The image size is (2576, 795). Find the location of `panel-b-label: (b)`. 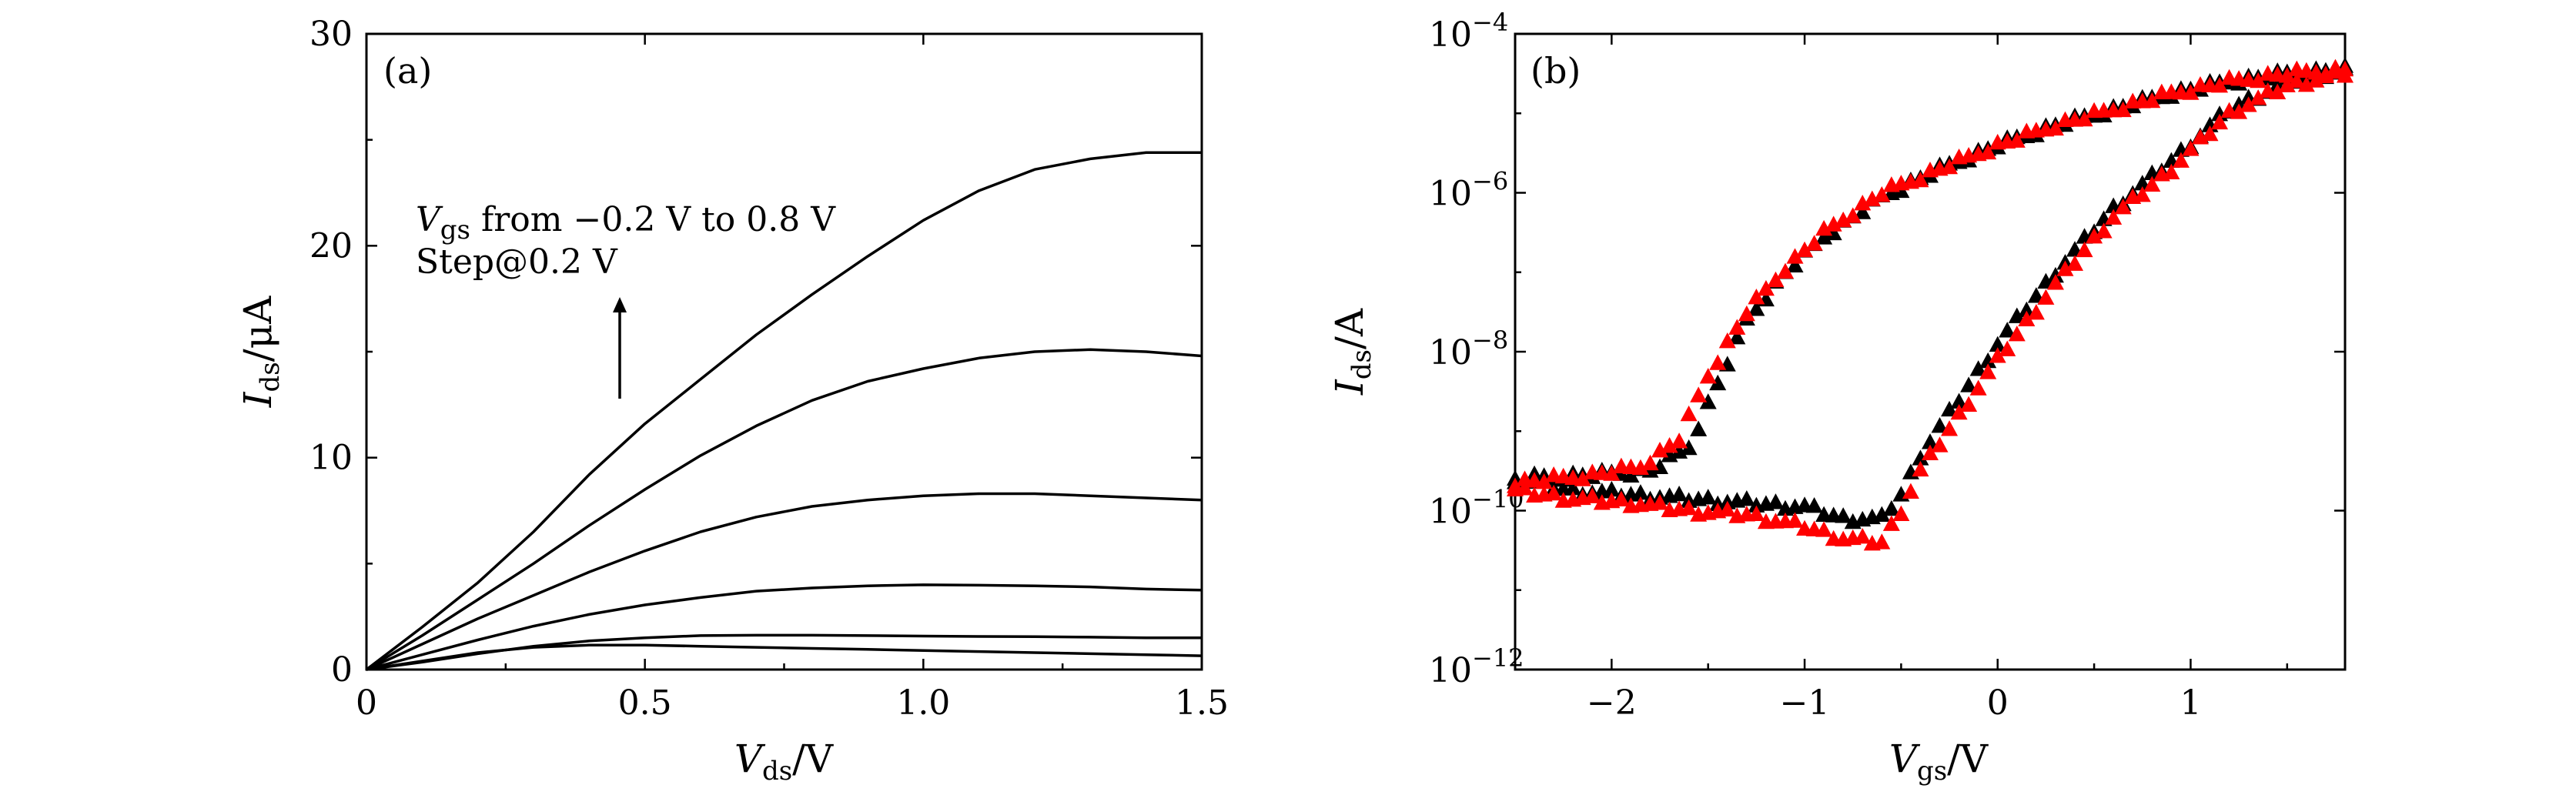

panel-b-label: (b) is located at coordinates (1556, 71).